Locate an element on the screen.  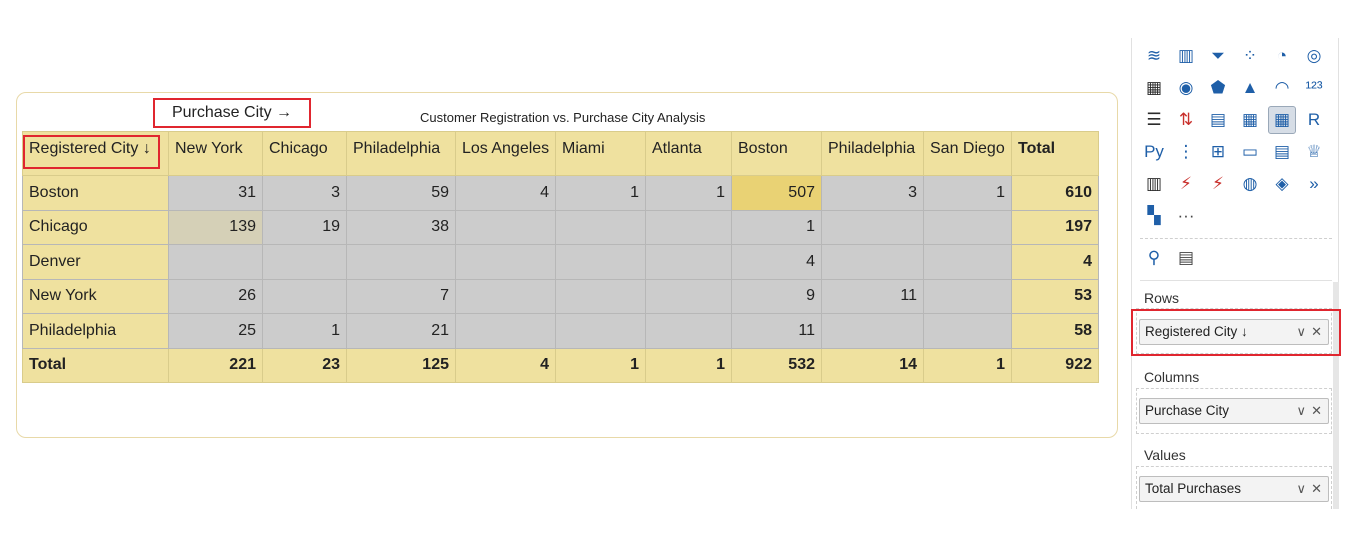
ribbon-chart-icon: ≋ is located at coordinates (1154, 55).